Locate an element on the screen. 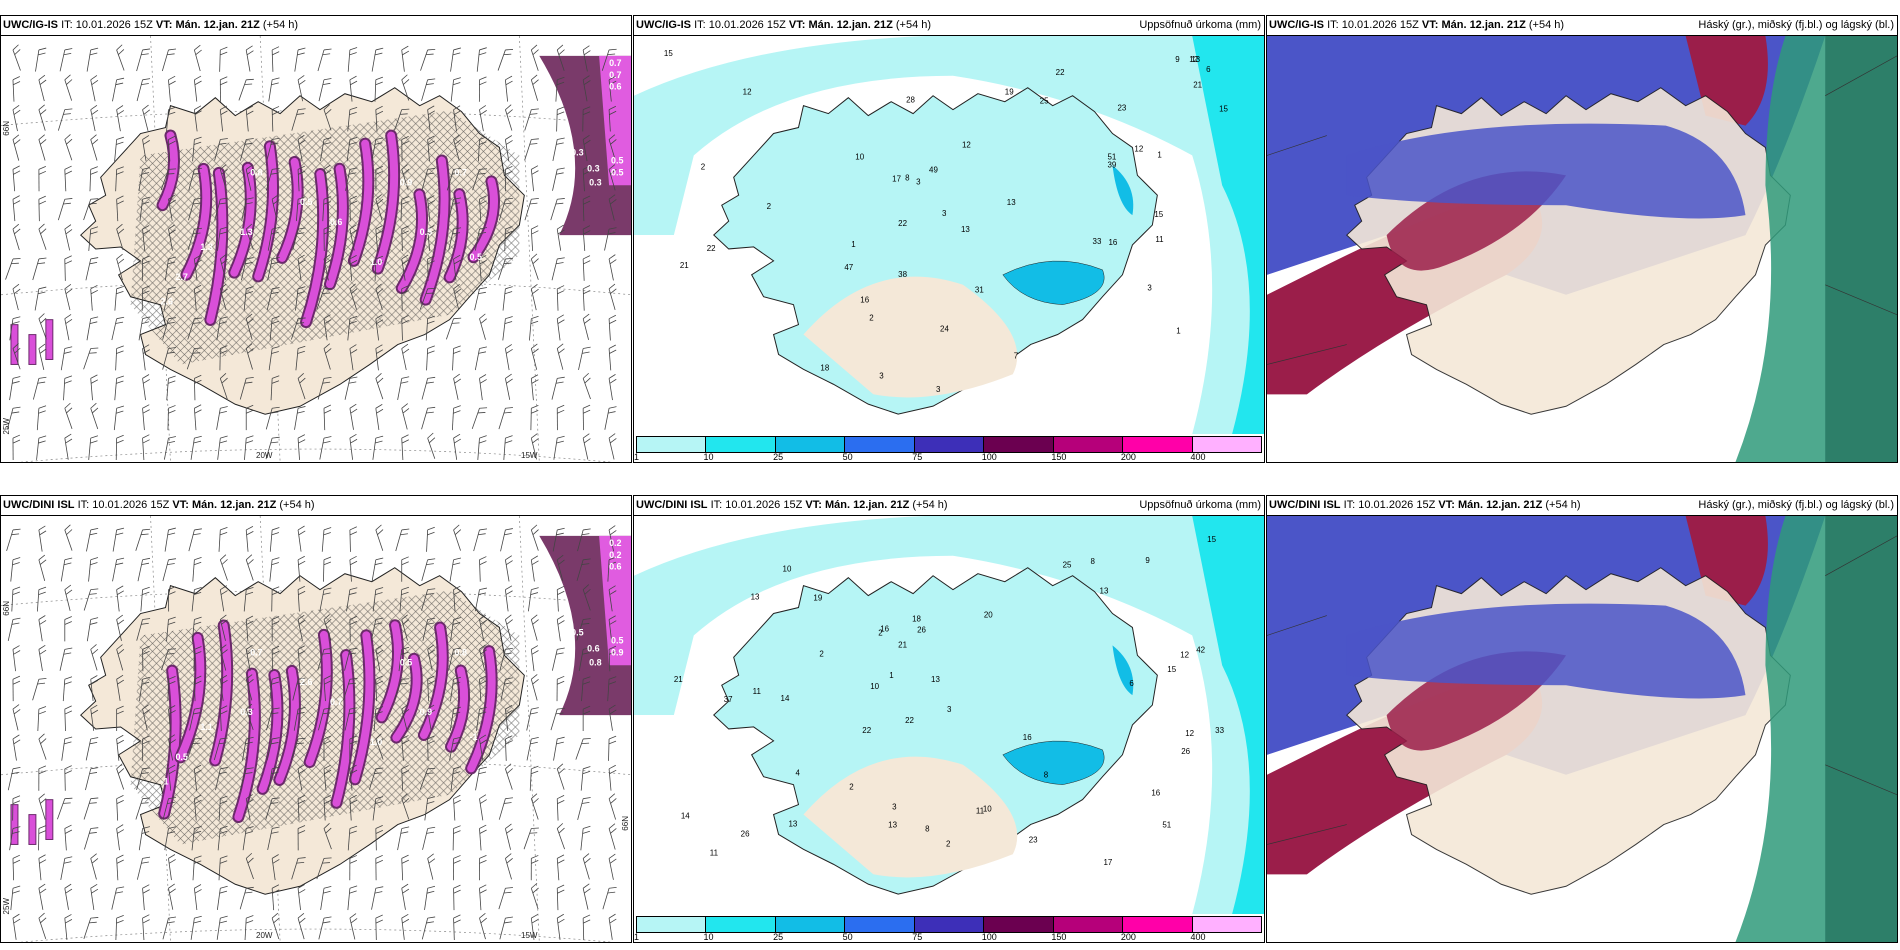 Image resolution: width=1900 pixels, height=950 pixels. precip-value: 37 is located at coordinates (728, 699).